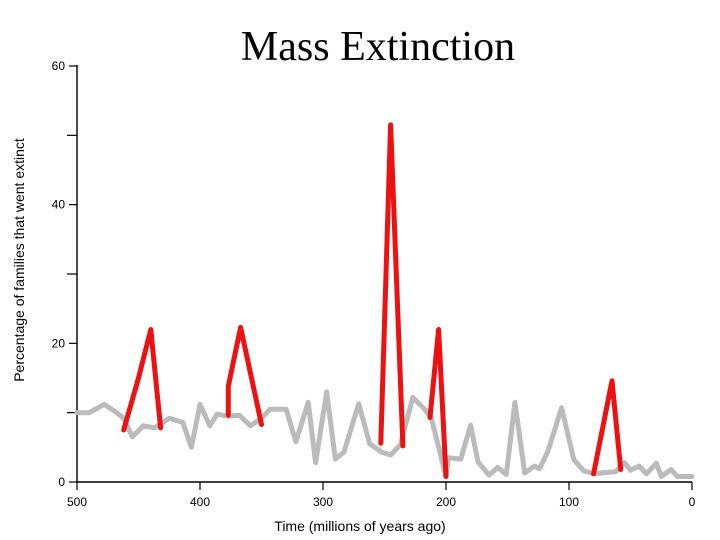 The image size is (720, 540). Describe the element at coordinates (692, 502) in the screenshot. I see `x-tick-label: 0` at that location.